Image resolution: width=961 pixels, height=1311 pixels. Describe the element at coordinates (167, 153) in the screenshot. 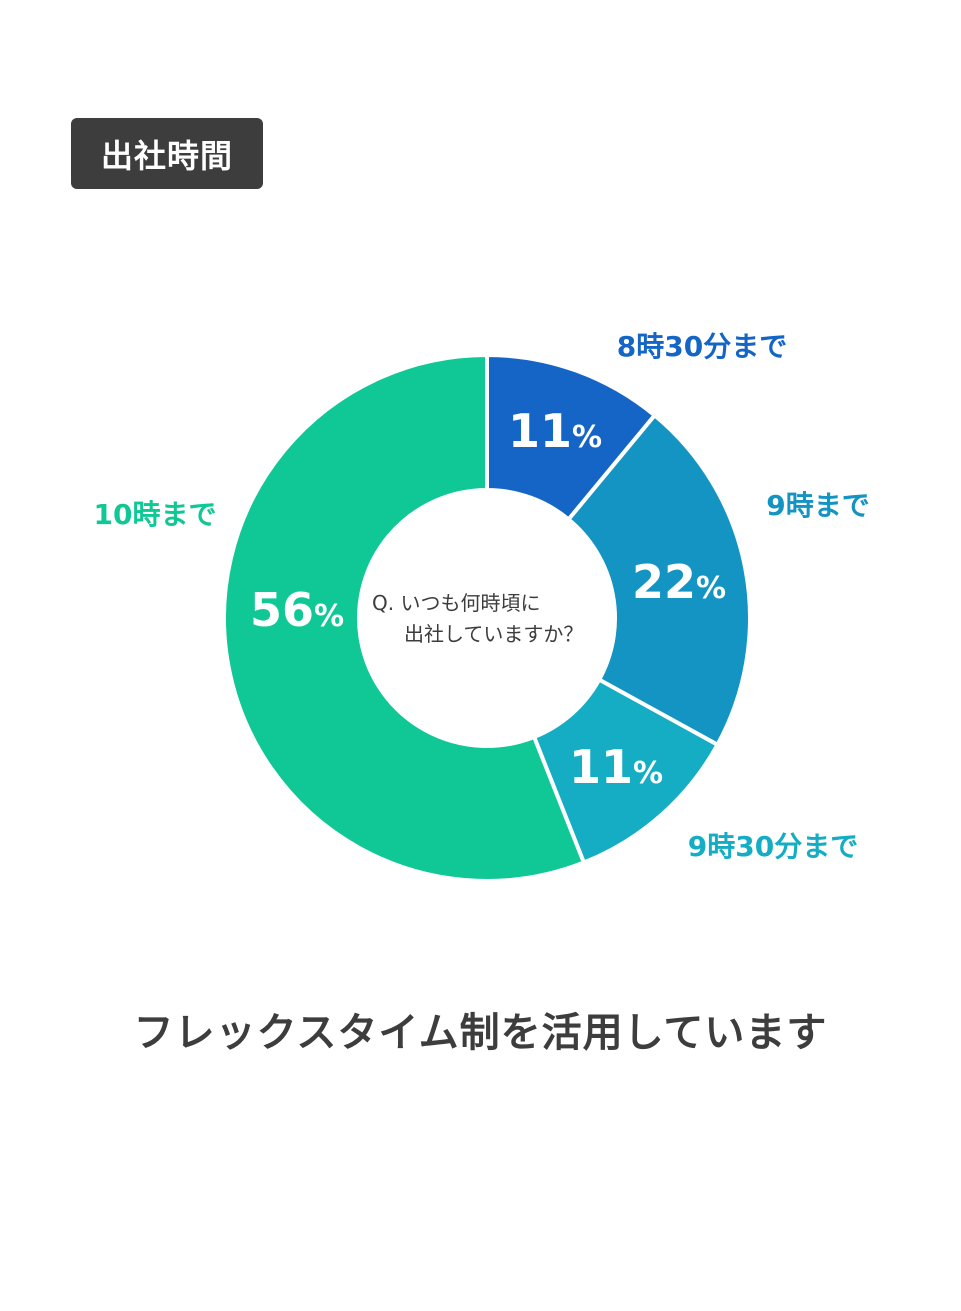

I see `chart-title-badge: 出社時間` at that location.